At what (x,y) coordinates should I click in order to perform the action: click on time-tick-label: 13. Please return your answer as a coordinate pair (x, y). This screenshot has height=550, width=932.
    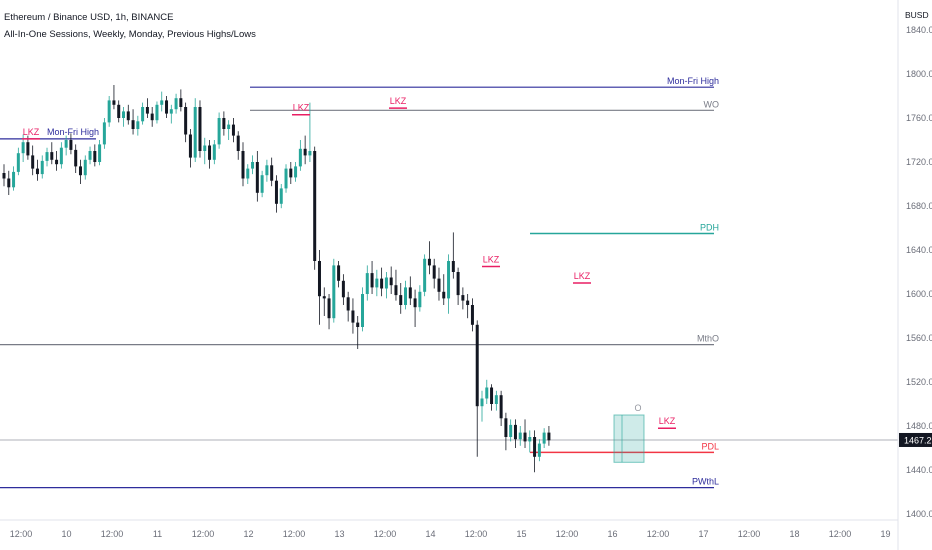
    Looking at the image, I should click on (339, 534).